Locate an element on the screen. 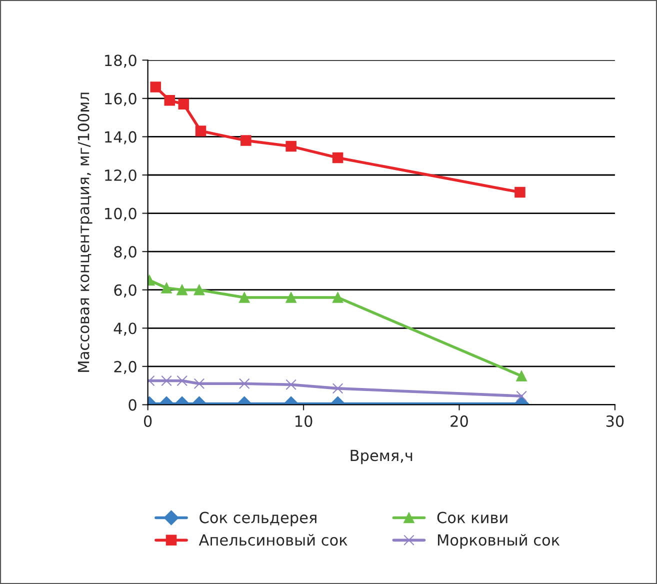 The image size is (657, 584). y-tick-label: 10,0 is located at coordinates (120, 214).